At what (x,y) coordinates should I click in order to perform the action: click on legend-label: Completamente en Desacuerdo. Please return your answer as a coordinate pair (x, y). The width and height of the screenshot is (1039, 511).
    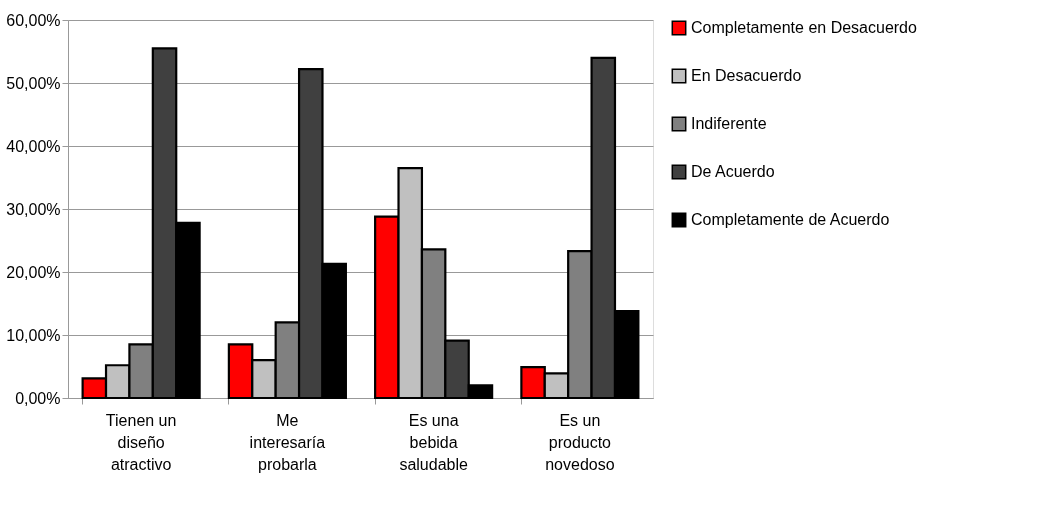
    Looking at the image, I should click on (804, 27).